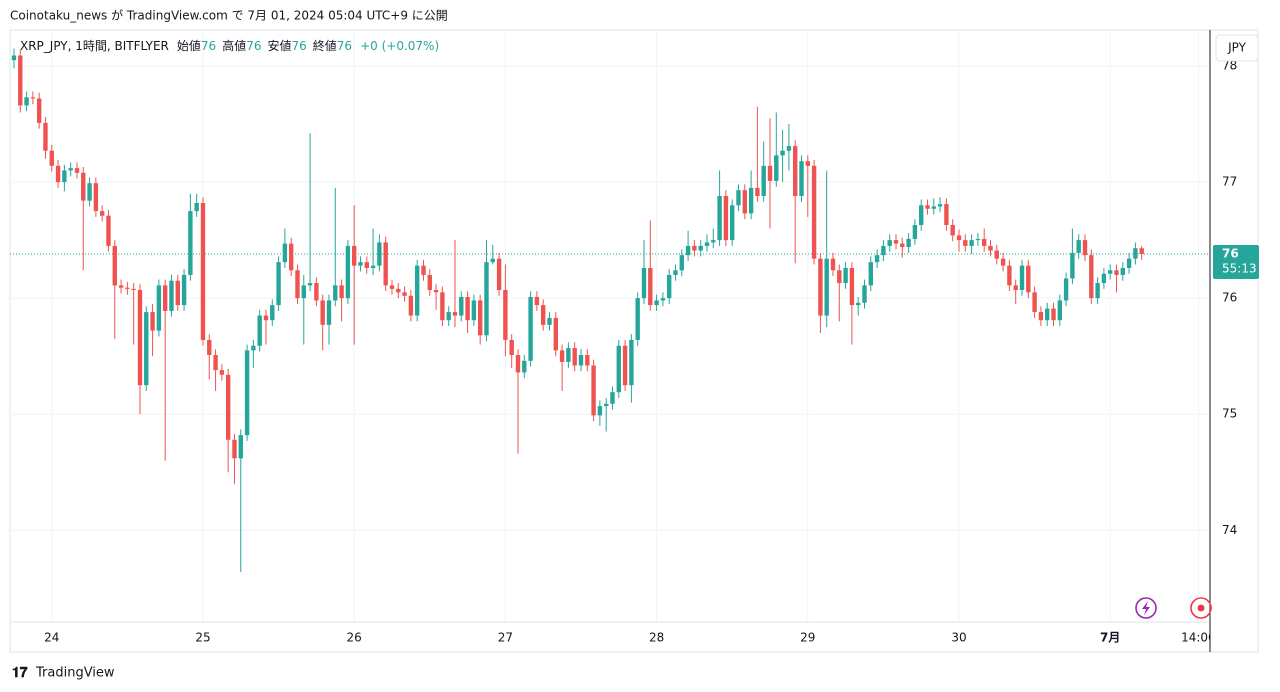 Image resolution: width=1280 pixels, height=692 pixels. Describe the element at coordinates (1229, 65) in the screenshot. I see `y-tick-label: 78` at that location.